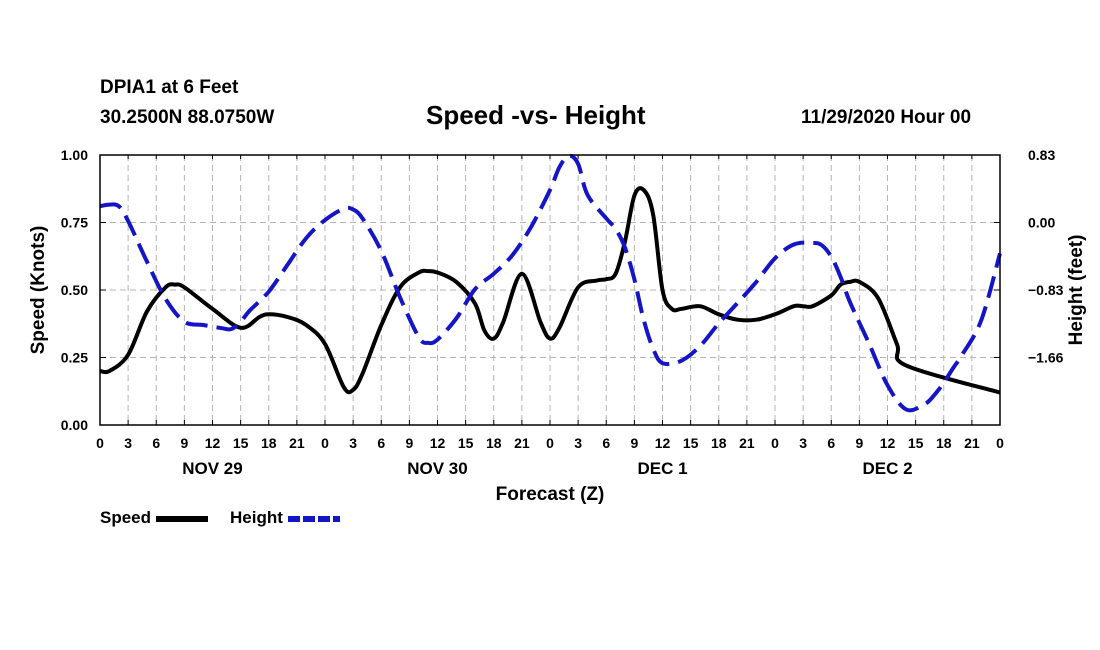 The image size is (1100, 650). I want to click on legend-height-label: Height, so click(256, 517).